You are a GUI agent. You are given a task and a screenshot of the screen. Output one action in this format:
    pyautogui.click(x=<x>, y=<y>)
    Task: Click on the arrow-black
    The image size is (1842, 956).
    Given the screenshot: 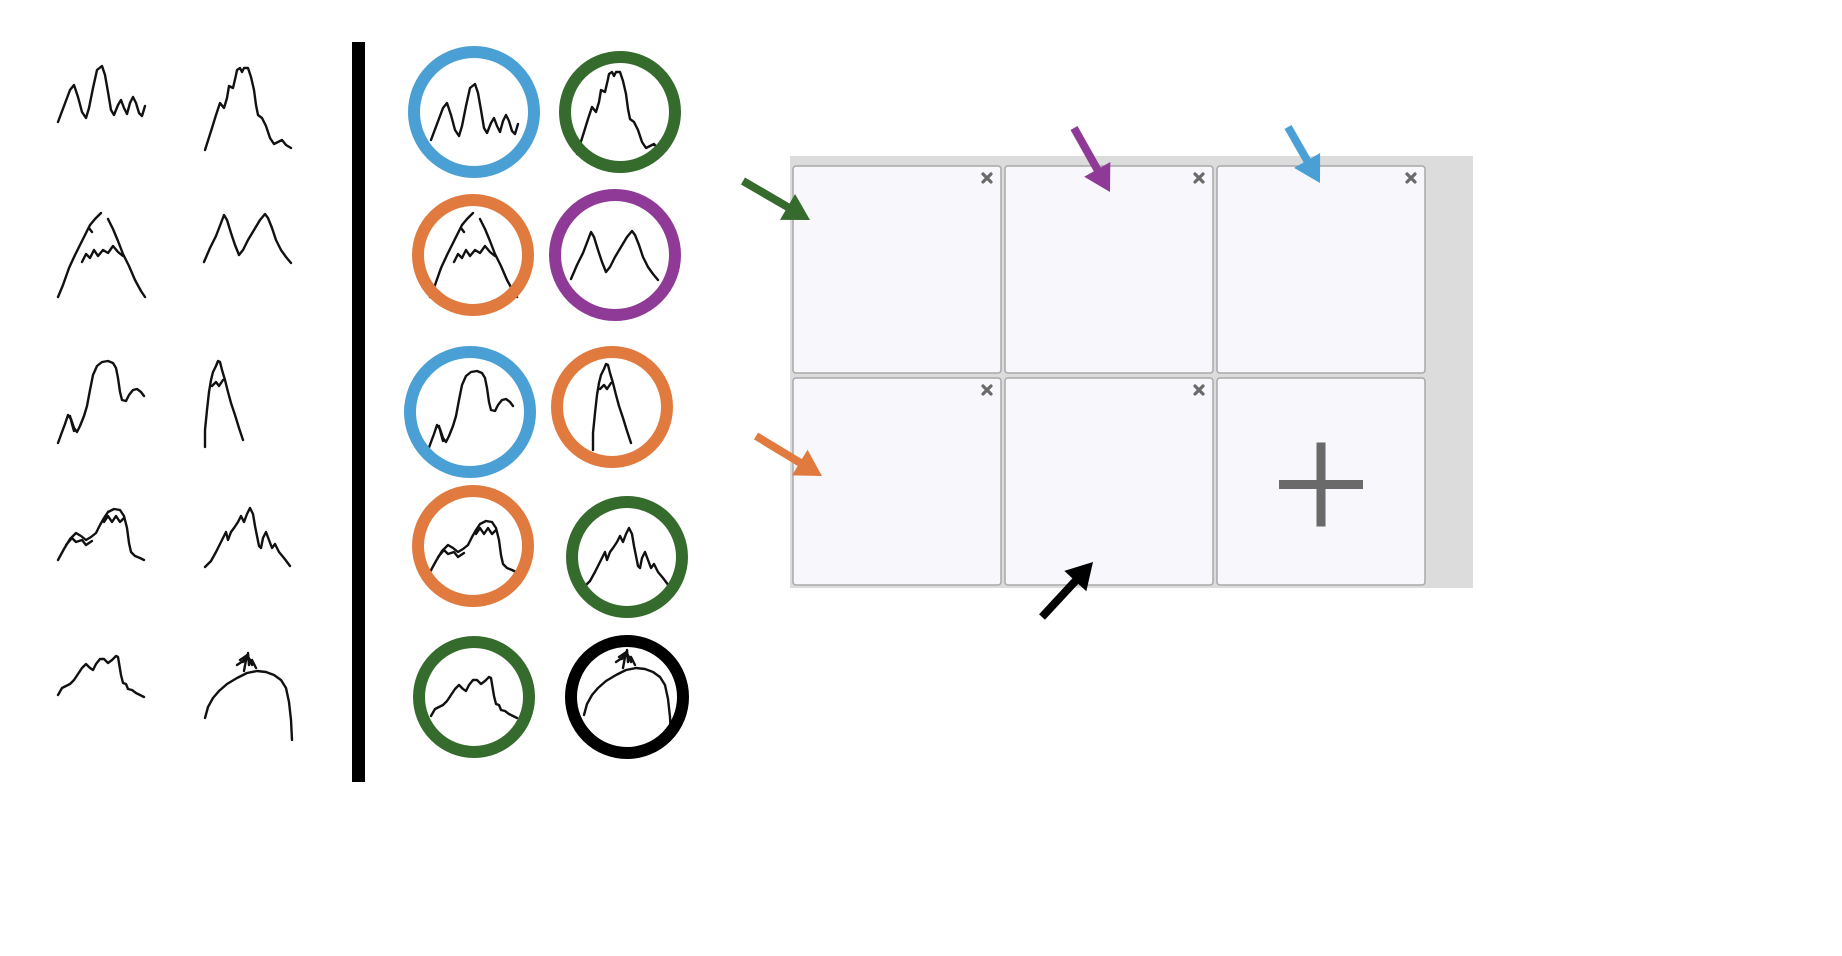 What is the action you would take?
    pyautogui.click(x=1066, y=591)
    